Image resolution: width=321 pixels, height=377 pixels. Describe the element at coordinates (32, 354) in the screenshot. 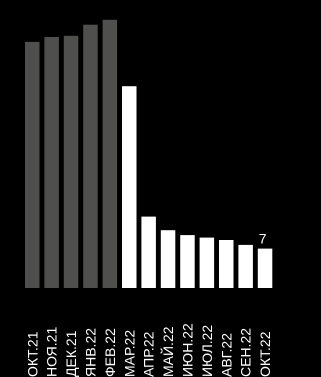

I see `x-tick-label: ОКТ.21` at that location.